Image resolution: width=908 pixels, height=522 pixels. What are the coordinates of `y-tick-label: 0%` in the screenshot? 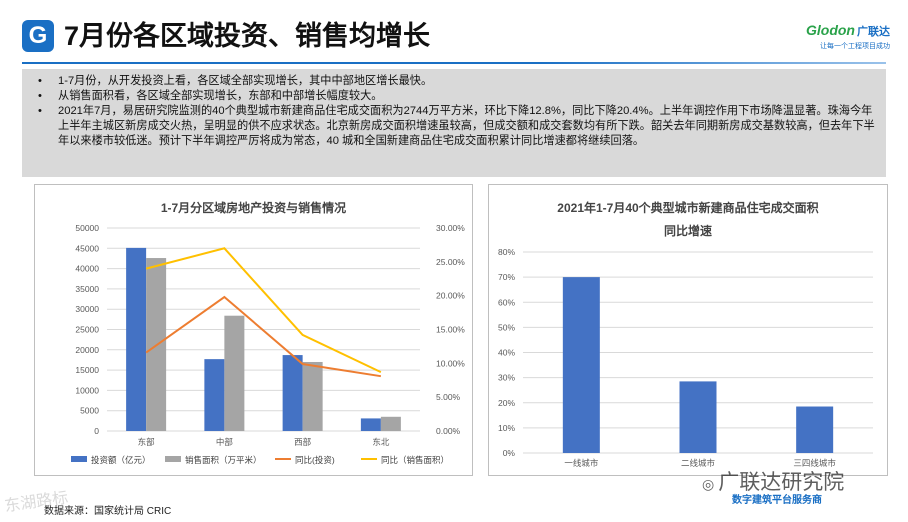 It's located at (509, 453).